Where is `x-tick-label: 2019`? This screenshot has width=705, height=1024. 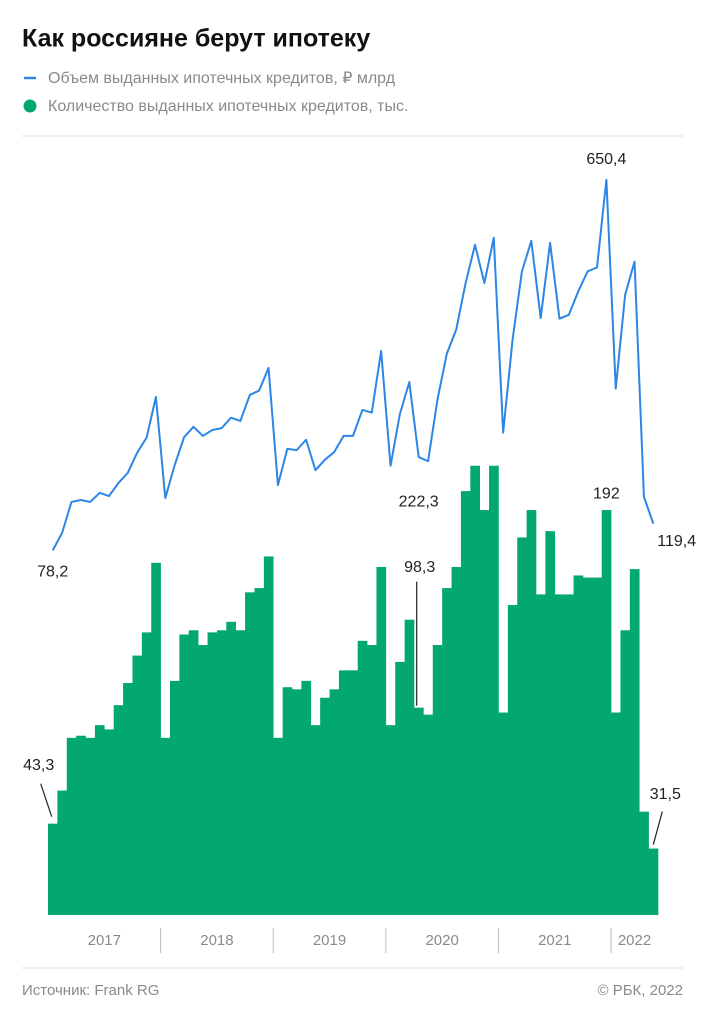 x-tick-label: 2019 is located at coordinates (329, 940).